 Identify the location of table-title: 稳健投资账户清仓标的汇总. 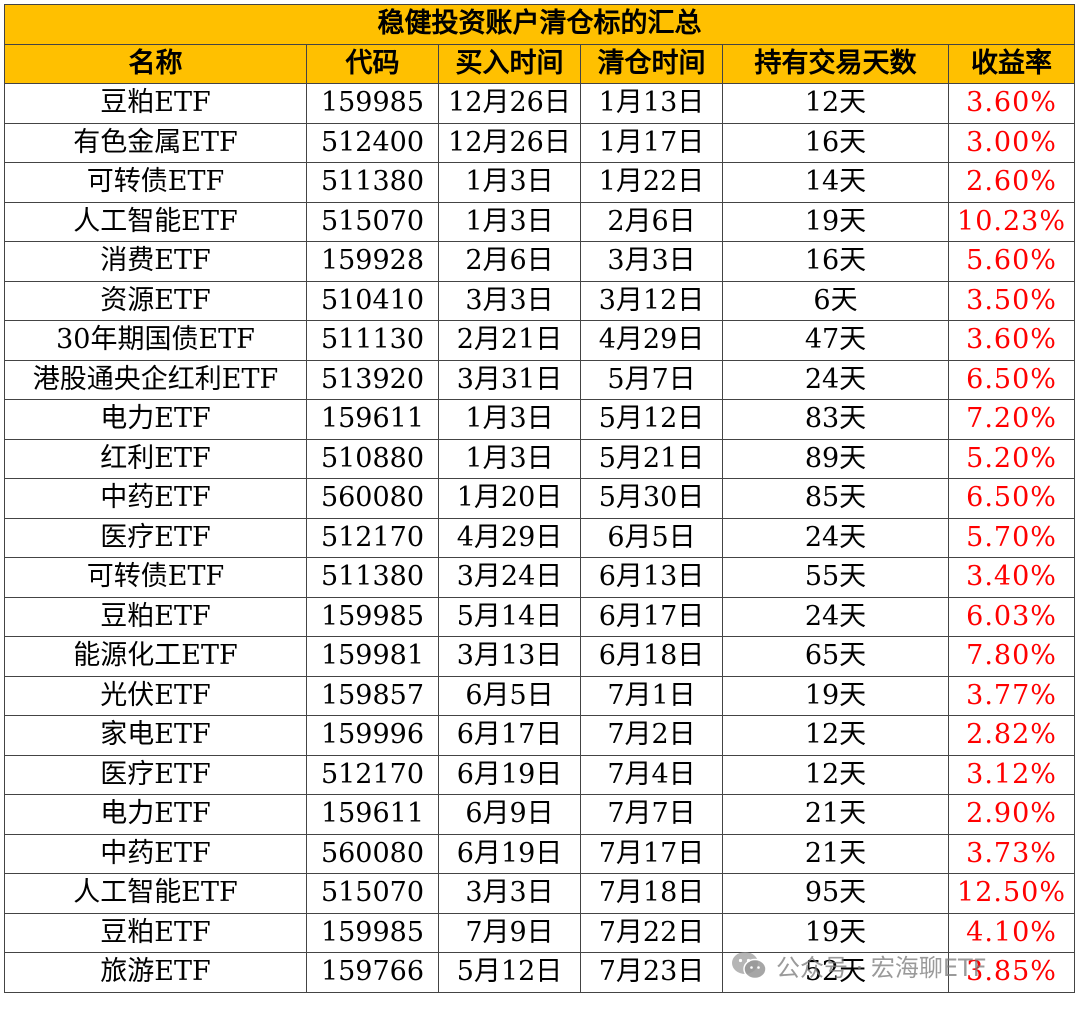
(539, 24).